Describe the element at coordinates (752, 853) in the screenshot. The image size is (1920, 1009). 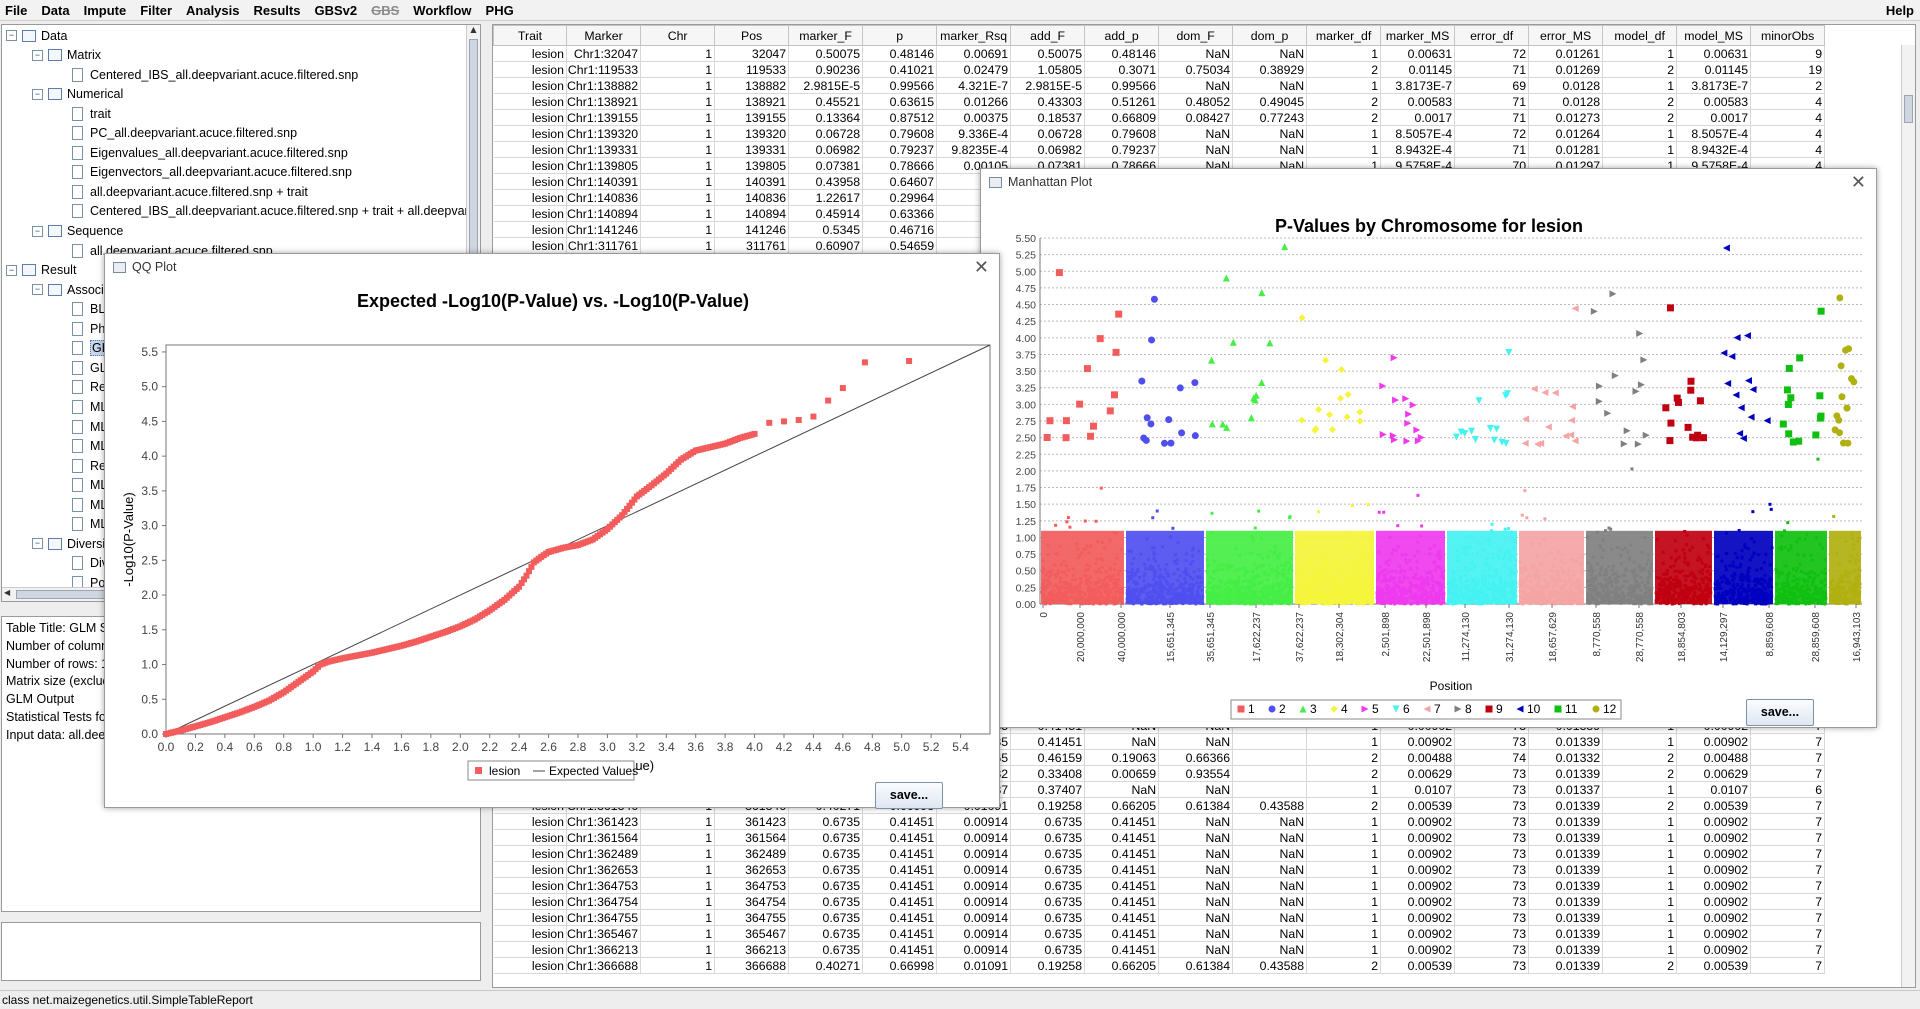
I see `table-cell: 362489` at that location.